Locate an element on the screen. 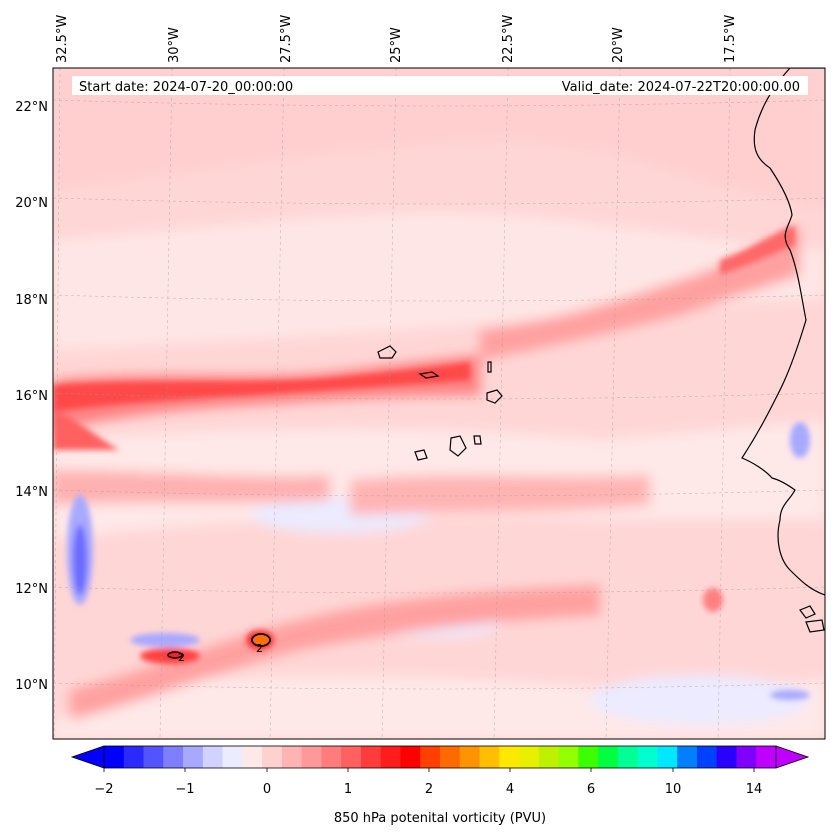  lat-label: 10°N is located at coordinates (31, 685).